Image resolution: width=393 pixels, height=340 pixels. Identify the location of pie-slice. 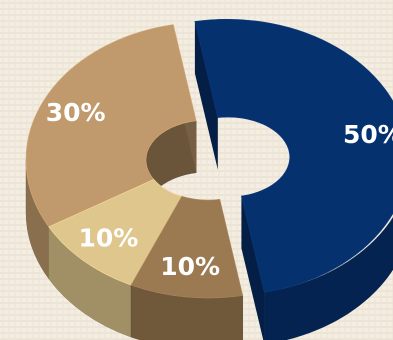
(187, 267).